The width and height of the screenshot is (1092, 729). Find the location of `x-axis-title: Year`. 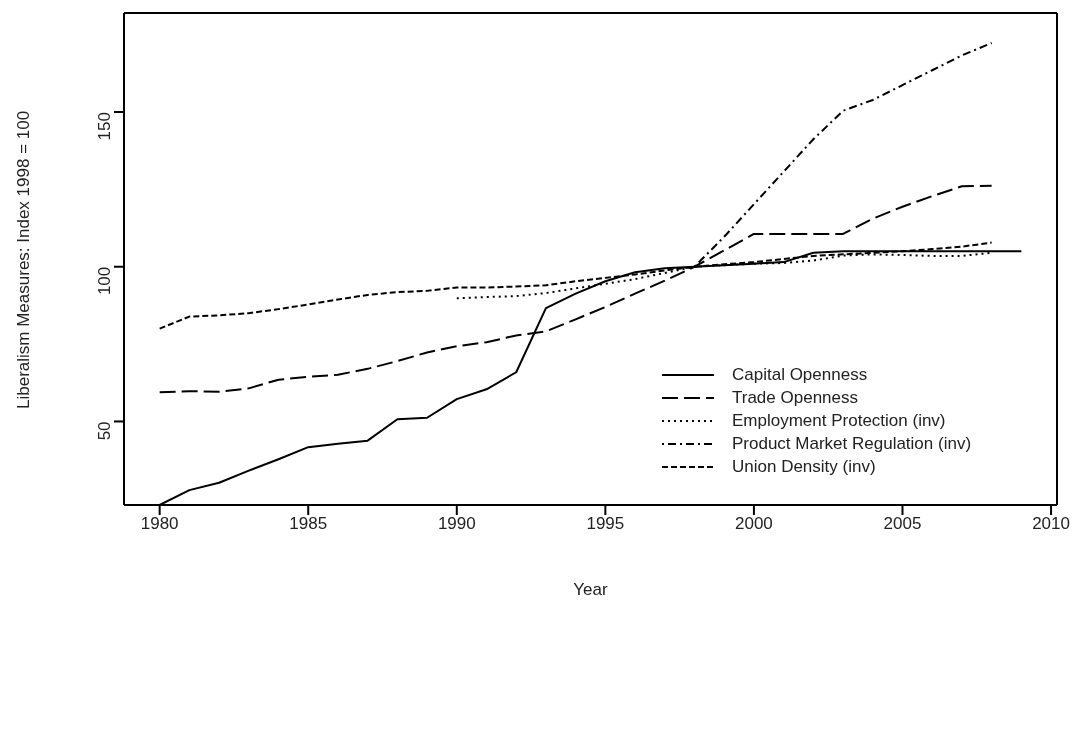

x-axis-title: Year is located at coordinates (591, 589).